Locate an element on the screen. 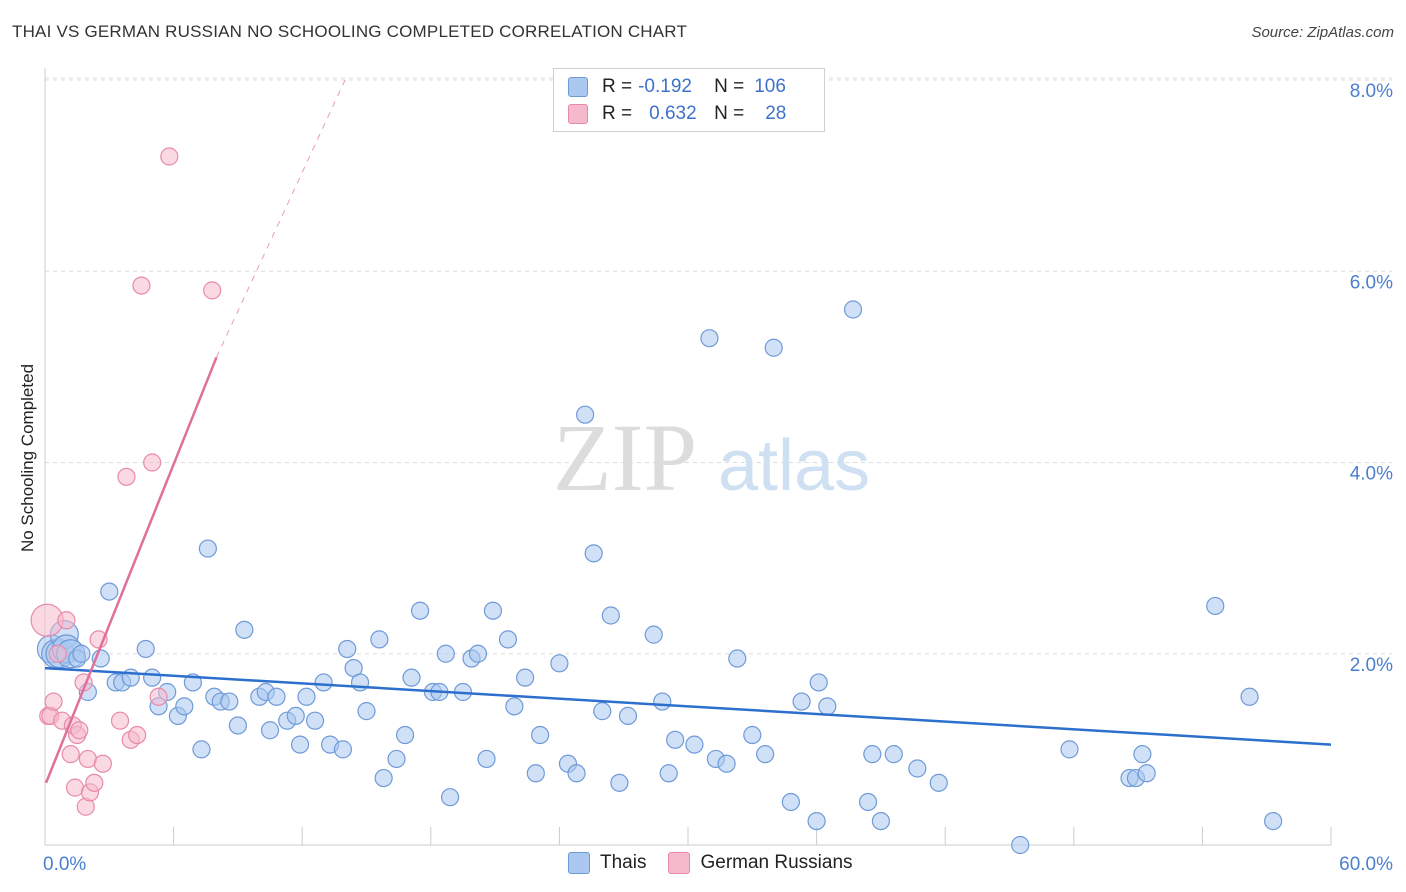  legend-swatch-thais is located at coordinates (578, 87).